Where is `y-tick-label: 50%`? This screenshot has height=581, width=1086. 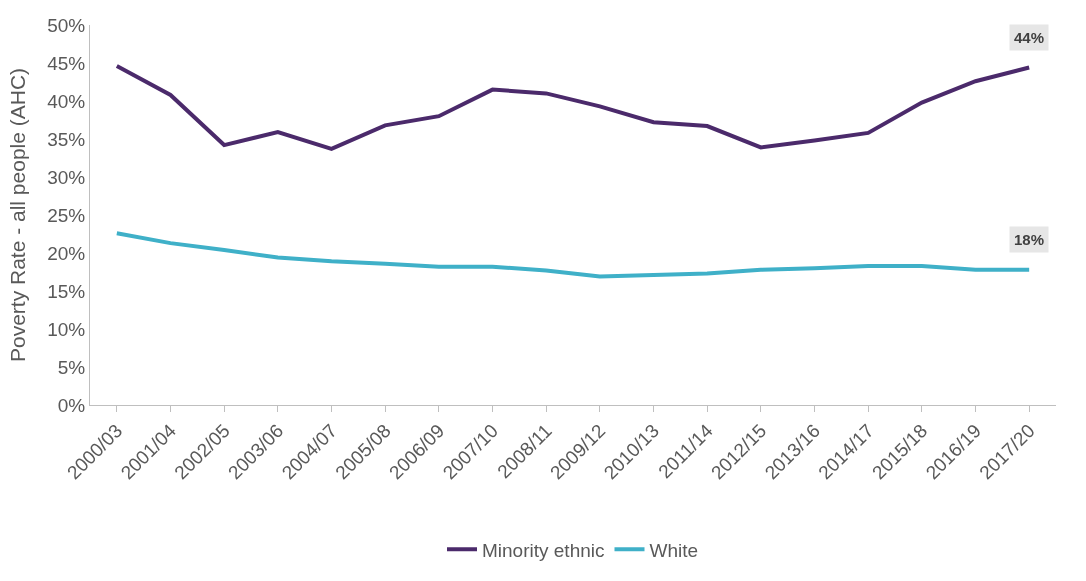 y-tick-label: 50% is located at coordinates (66, 25).